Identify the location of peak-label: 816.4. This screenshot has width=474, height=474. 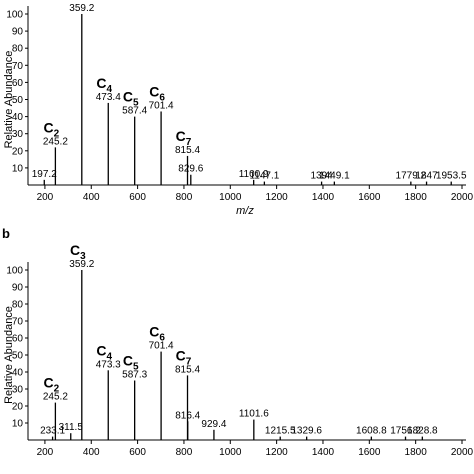
(187, 415).